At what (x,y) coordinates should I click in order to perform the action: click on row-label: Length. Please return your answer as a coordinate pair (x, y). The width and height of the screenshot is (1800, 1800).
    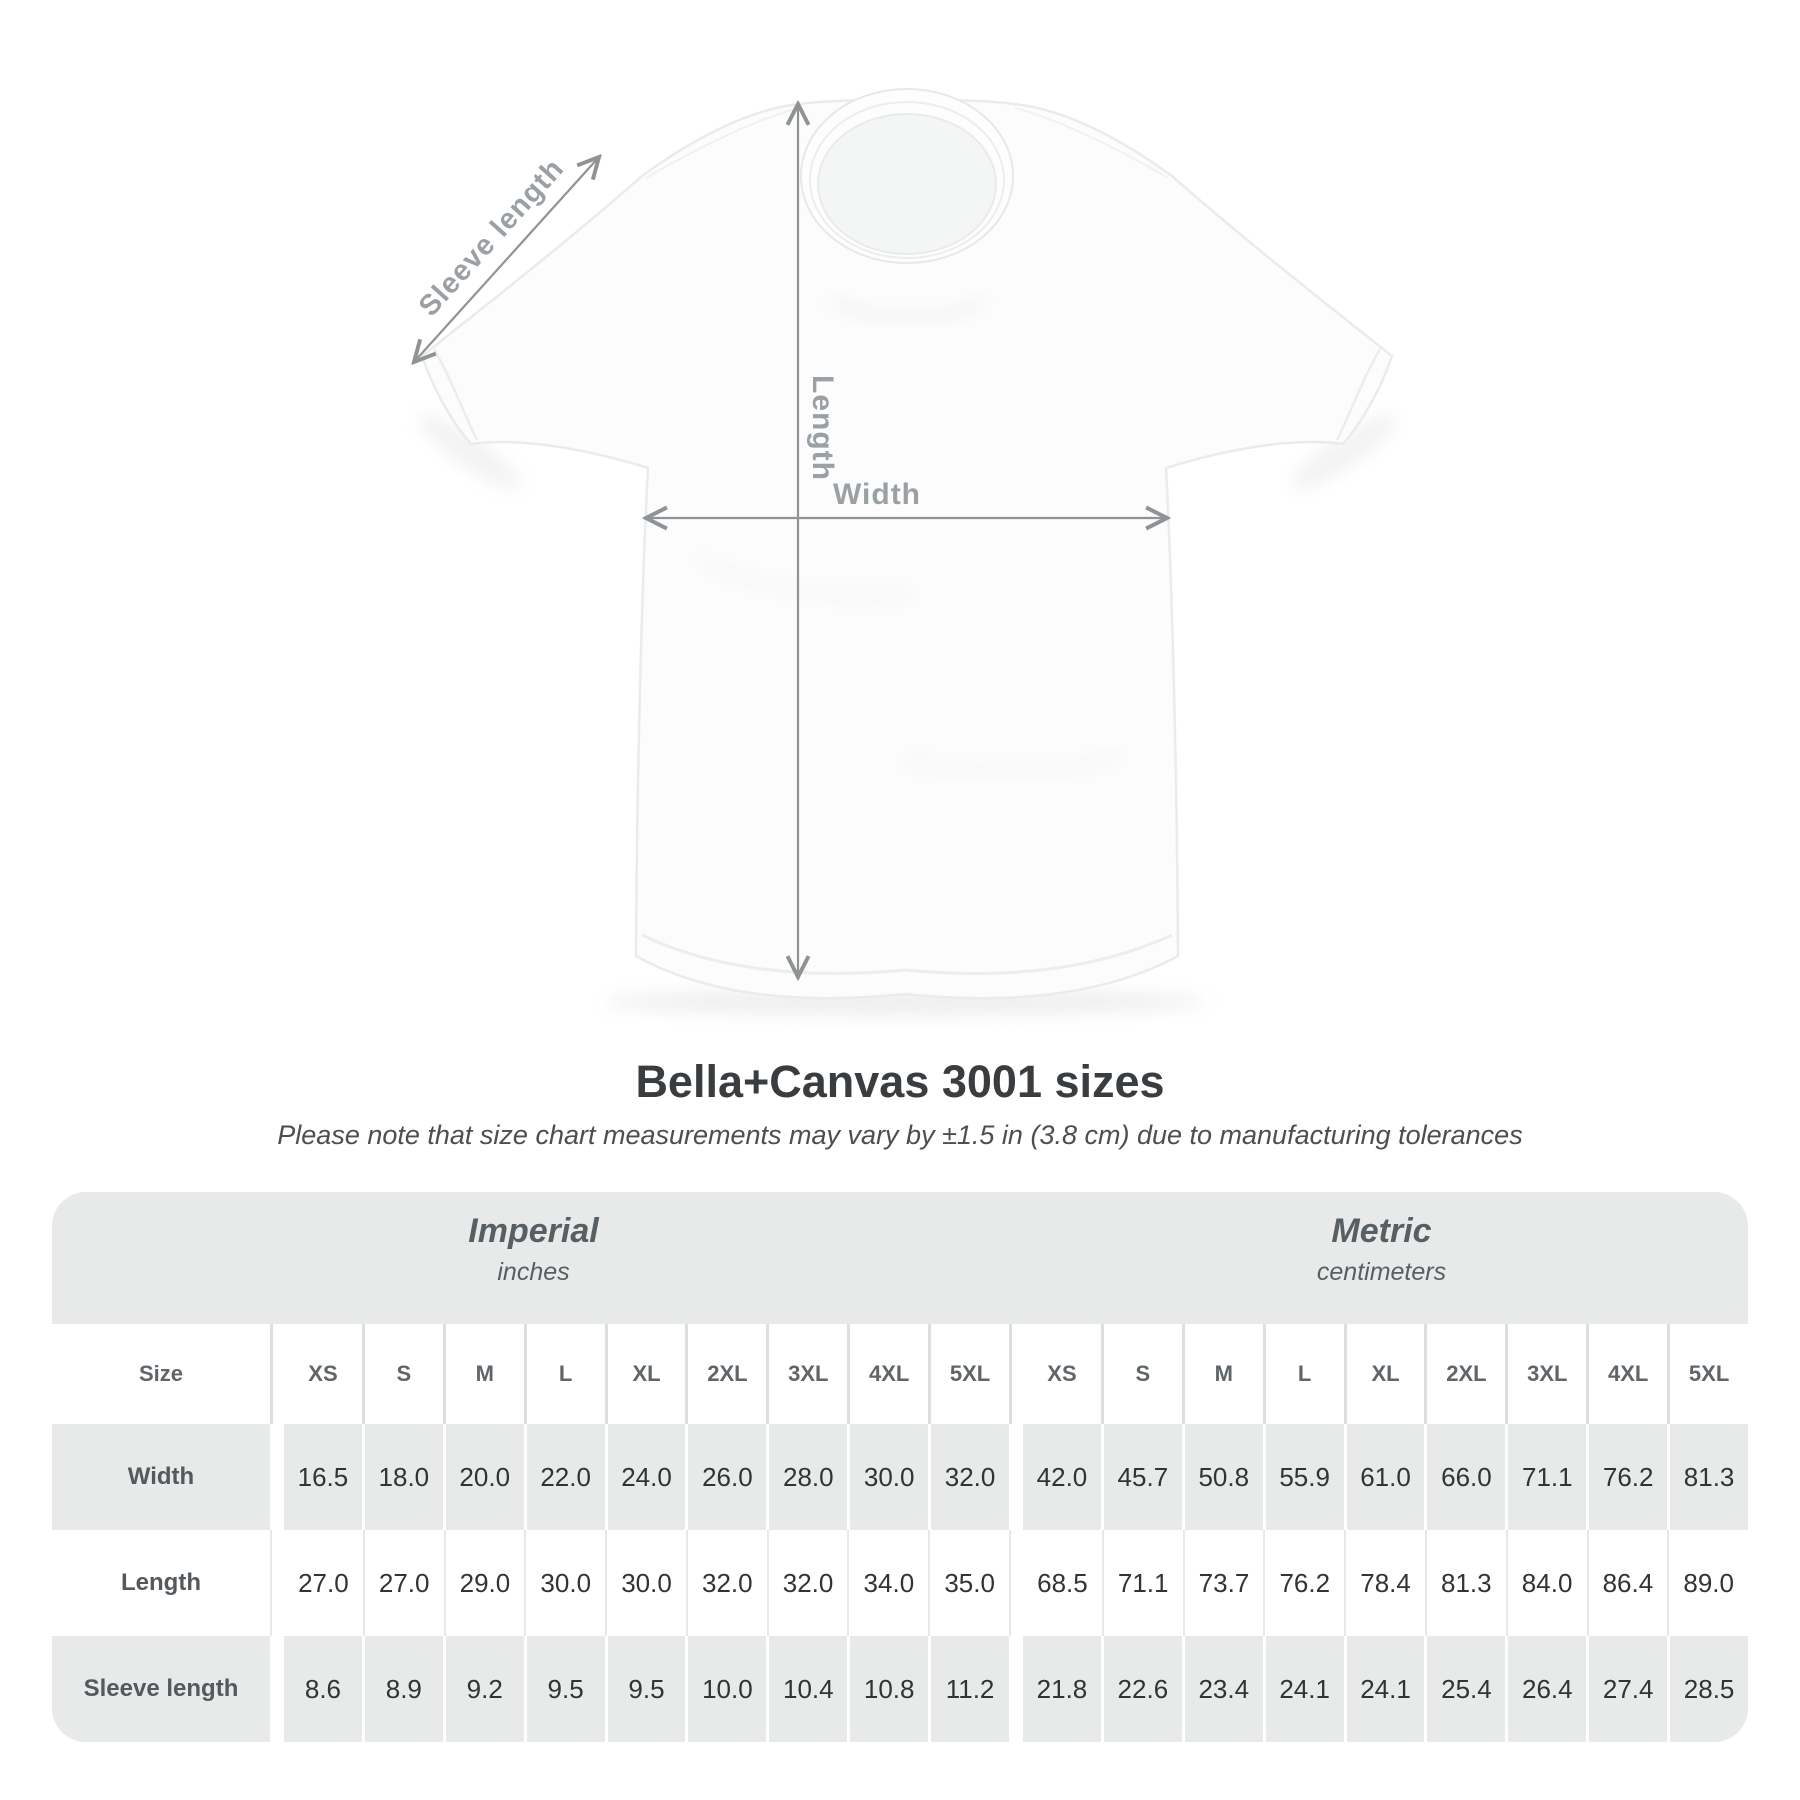
    Looking at the image, I should click on (161, 1582).